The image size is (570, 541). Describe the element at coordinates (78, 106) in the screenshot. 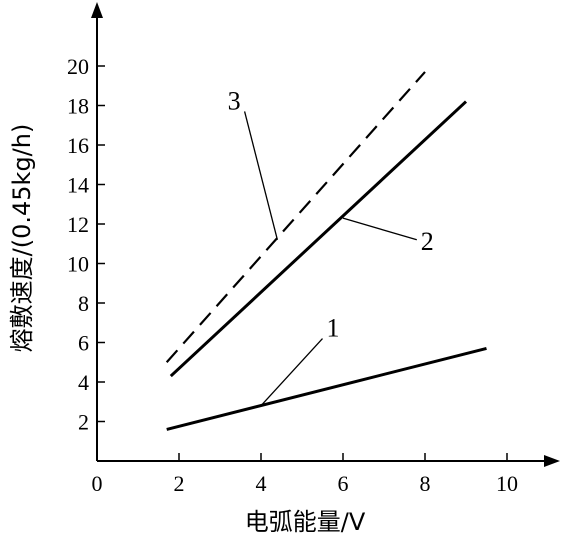

I see `y-tick-label-18: 18` at that location.